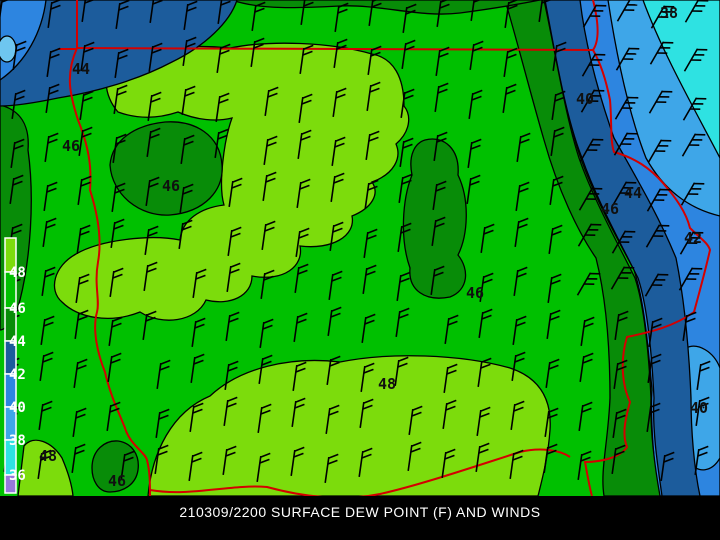 This screenshot has width=720, height=540. I want to click on contour-label: 42, so click(693, 238).